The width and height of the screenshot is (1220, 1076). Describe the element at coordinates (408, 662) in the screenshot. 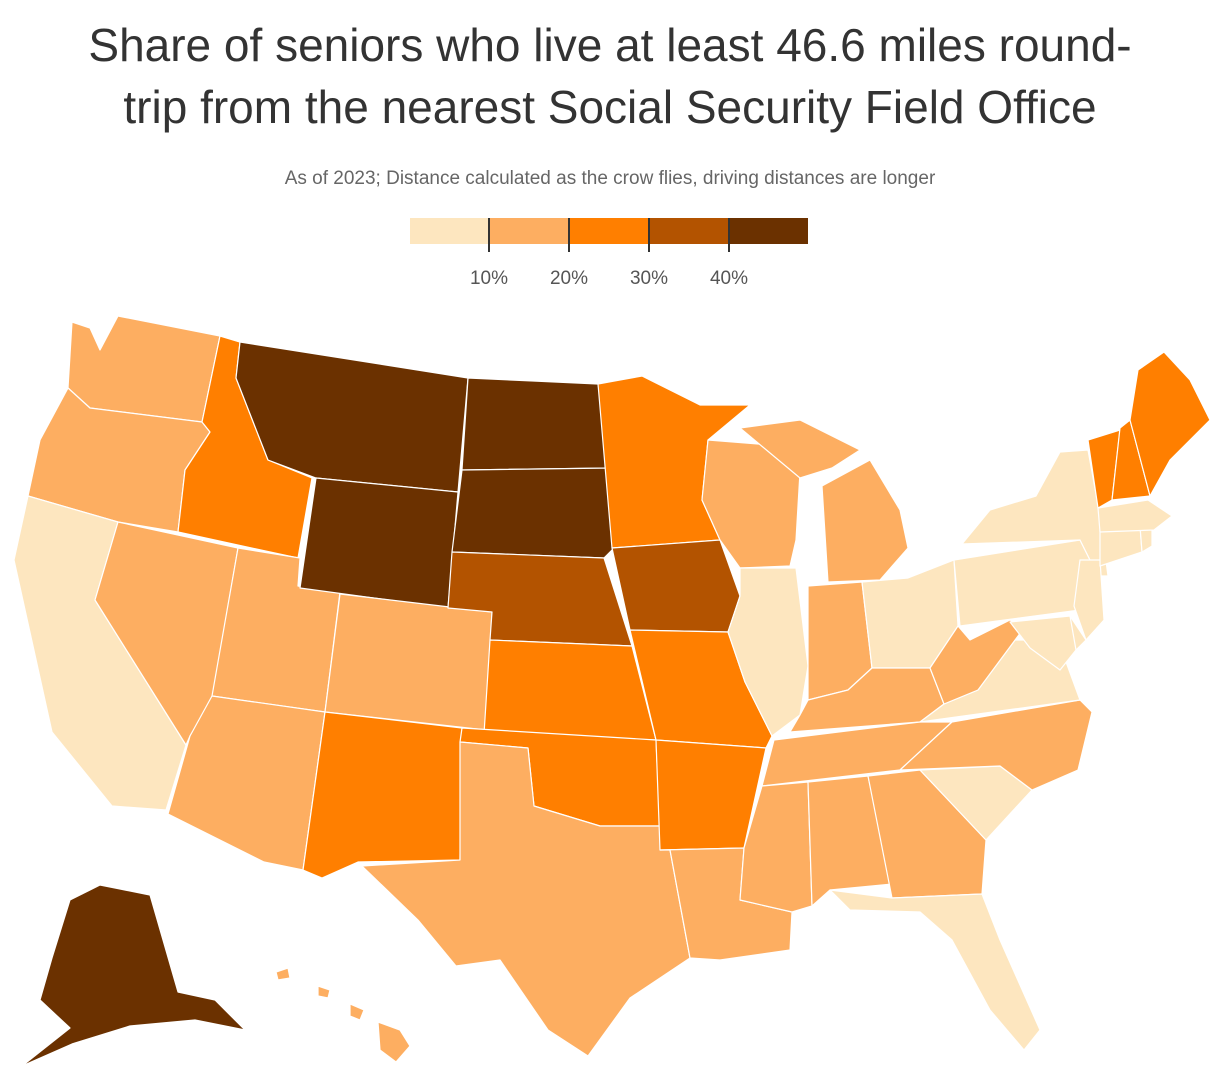

I see `state-CO` at that location.